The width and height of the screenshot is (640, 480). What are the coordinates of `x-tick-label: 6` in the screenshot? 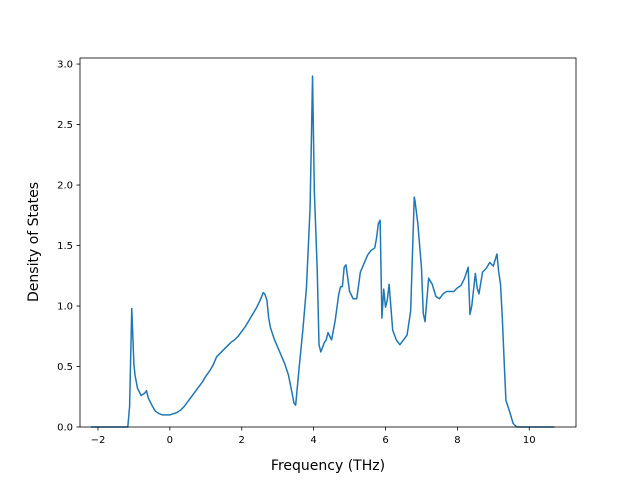 It's located at (385, 440).